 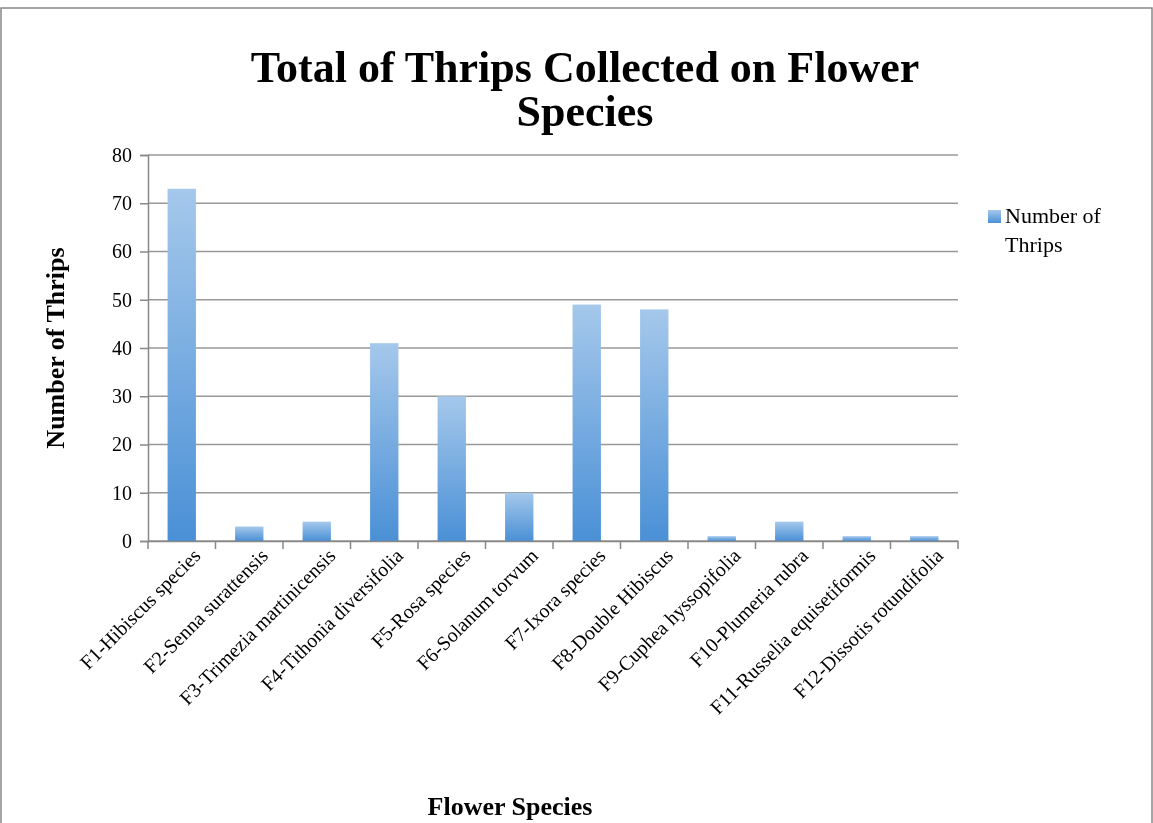 I want to click on y-tick-label: 80, so click(x=122, y=154).